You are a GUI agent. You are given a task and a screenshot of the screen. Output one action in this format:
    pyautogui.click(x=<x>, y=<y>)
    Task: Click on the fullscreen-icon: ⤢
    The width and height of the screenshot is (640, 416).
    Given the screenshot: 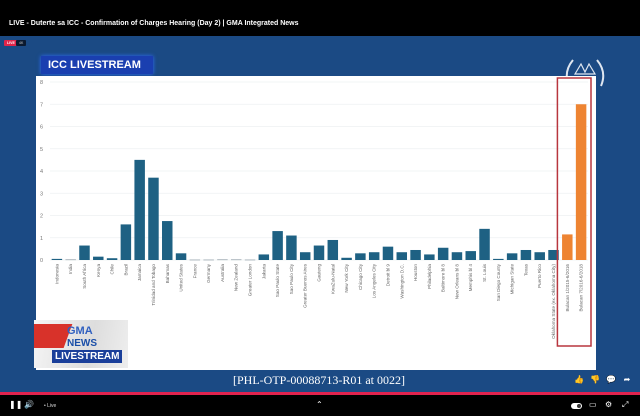 What is the action you would take?
    pyautogui.click(x=625, y=404)
    